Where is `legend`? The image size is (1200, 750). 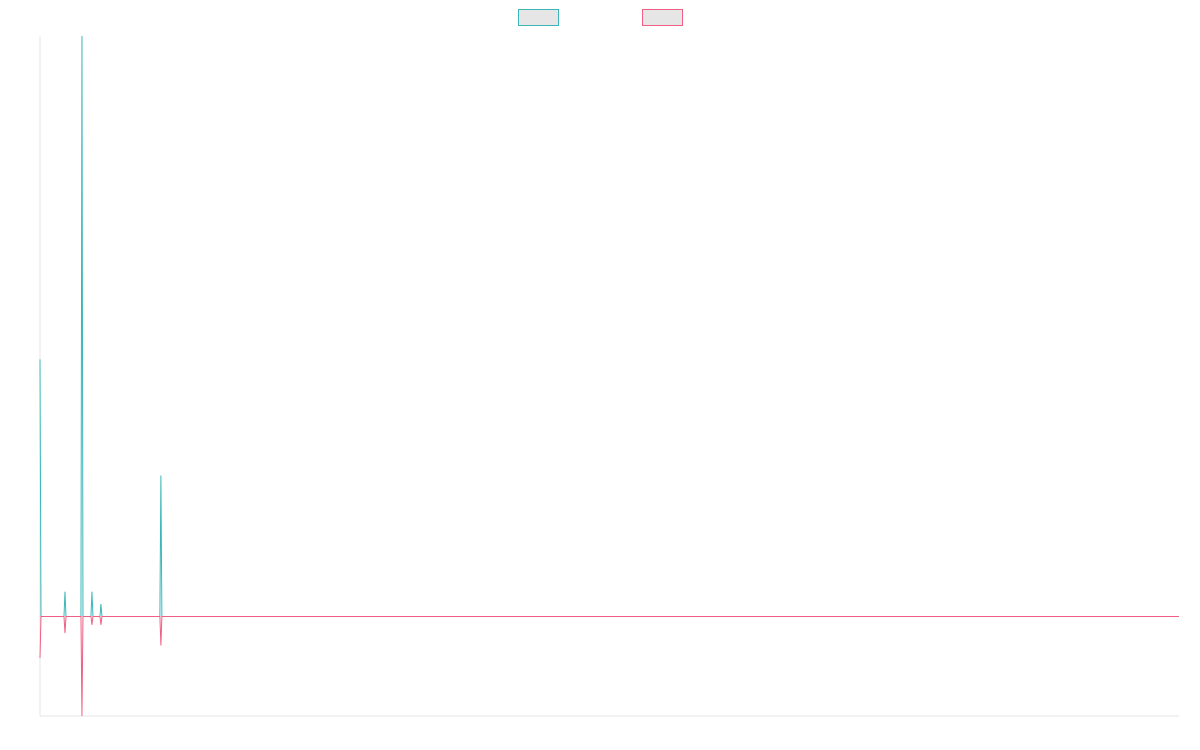
legend is located at coordinates (600, 17).